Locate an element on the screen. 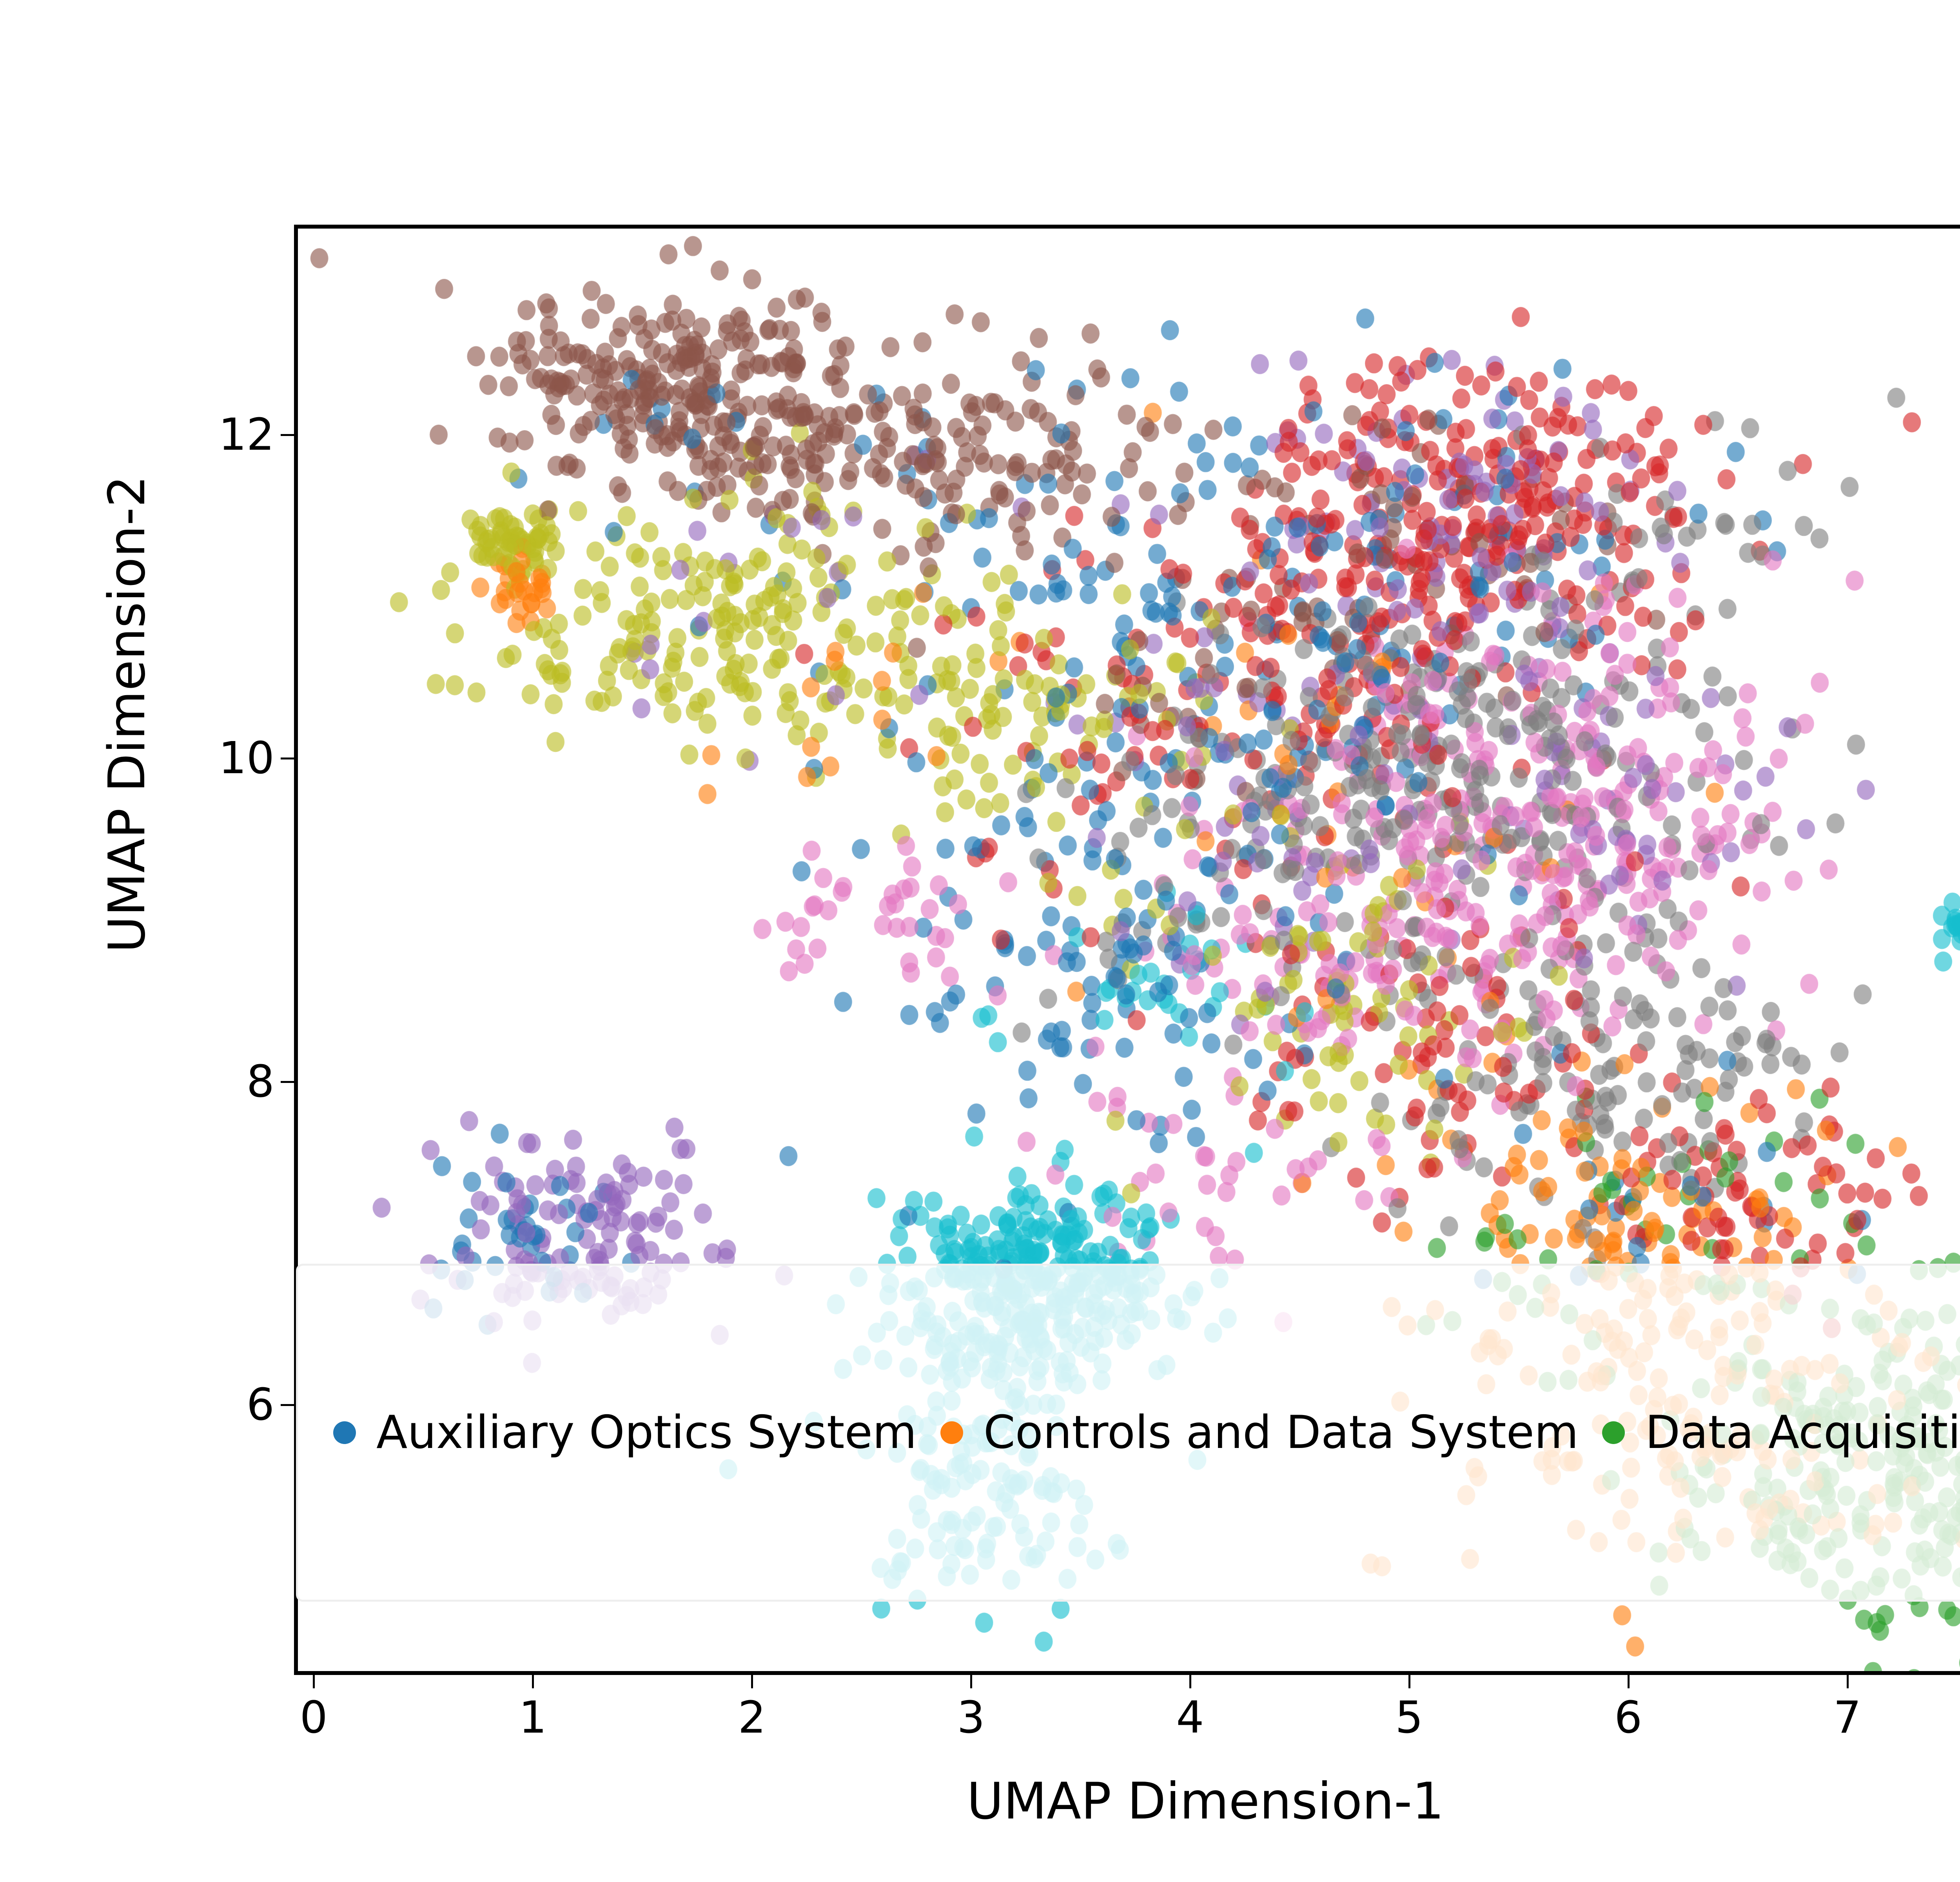  y-axis-label: UMAP Dimension-2 is located at coordinates (127, 714).